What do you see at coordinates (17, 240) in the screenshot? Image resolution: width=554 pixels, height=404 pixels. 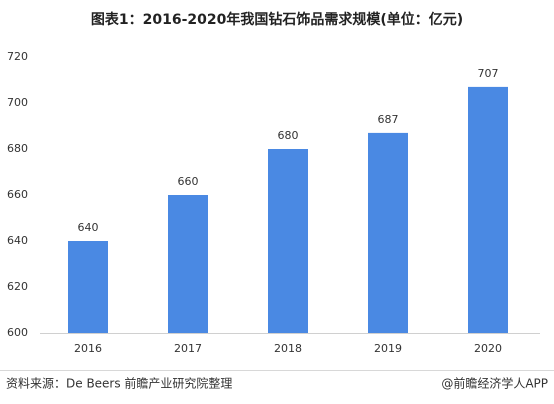 I see `y-tick-label: 640` at bounding box center [17, 240].